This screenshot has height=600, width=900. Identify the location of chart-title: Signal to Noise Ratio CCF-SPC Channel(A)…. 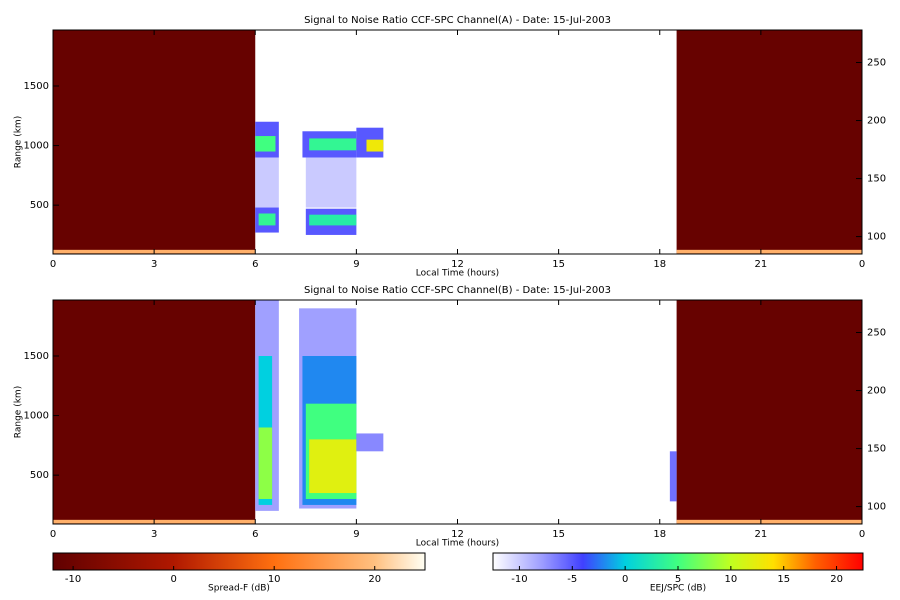
(457, 20).